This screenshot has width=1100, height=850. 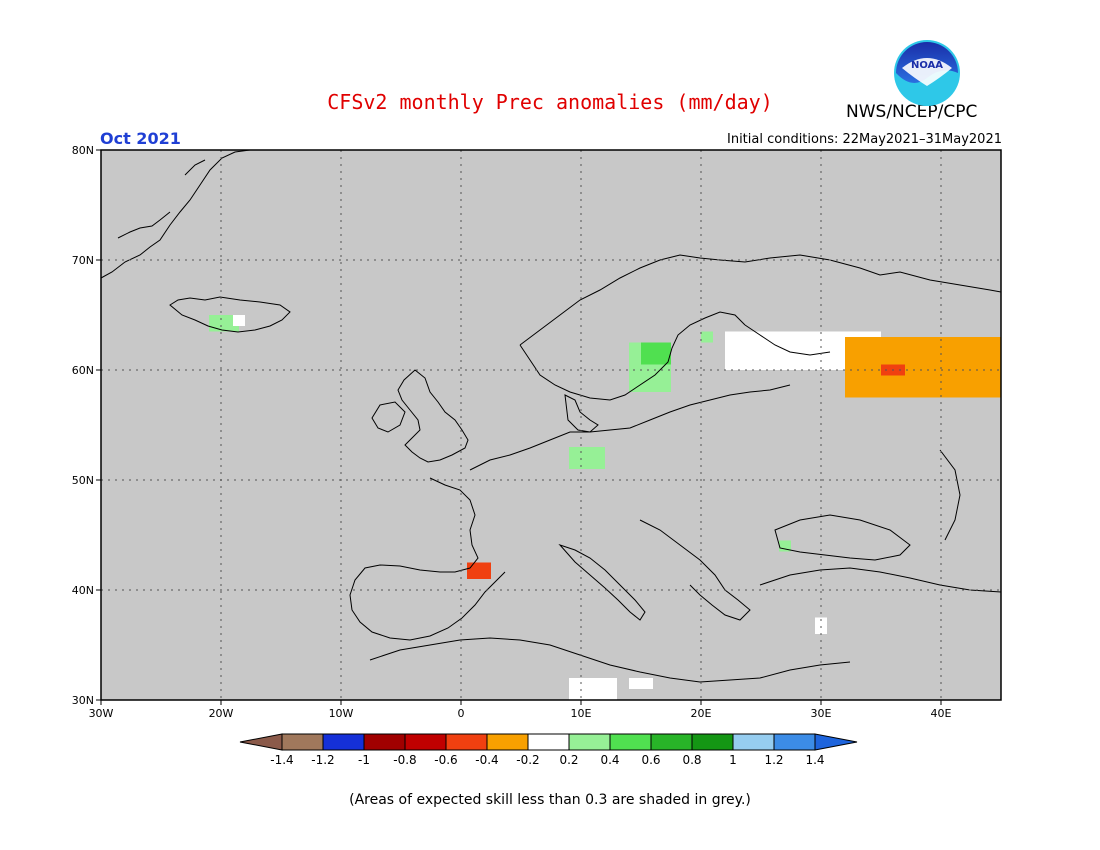 I want to click on colorbar-label: -1.4, so click(x=281, y=760).